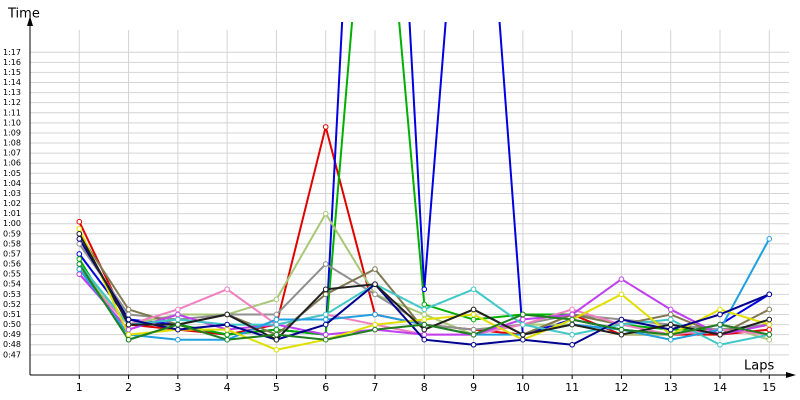 This screenshot has width=800, height=400. I want to click on x-axis-title: Laps, so click(759, 366).